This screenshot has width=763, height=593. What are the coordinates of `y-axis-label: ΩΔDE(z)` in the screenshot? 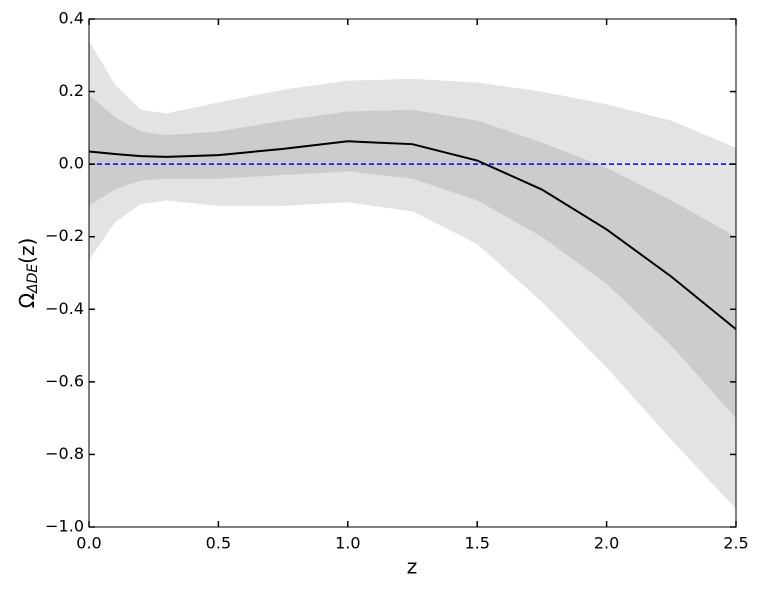 It's located at (28, 273).